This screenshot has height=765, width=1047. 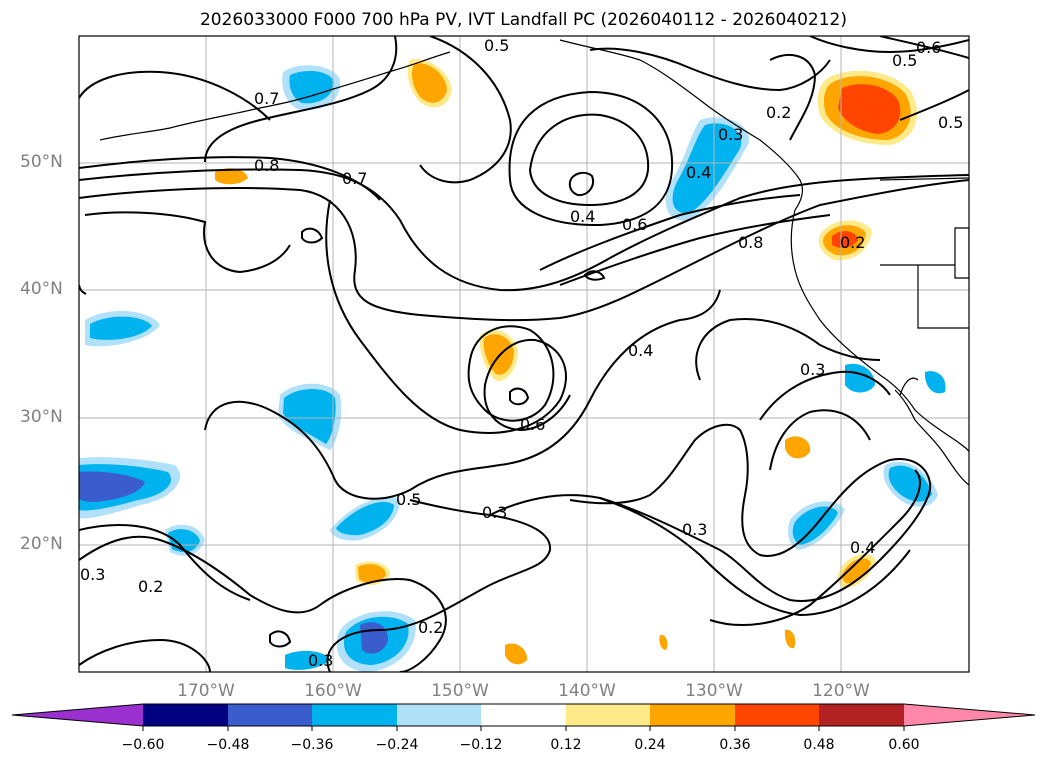 I want to click on lon-label: 160°W, so click(x=333, y=691).